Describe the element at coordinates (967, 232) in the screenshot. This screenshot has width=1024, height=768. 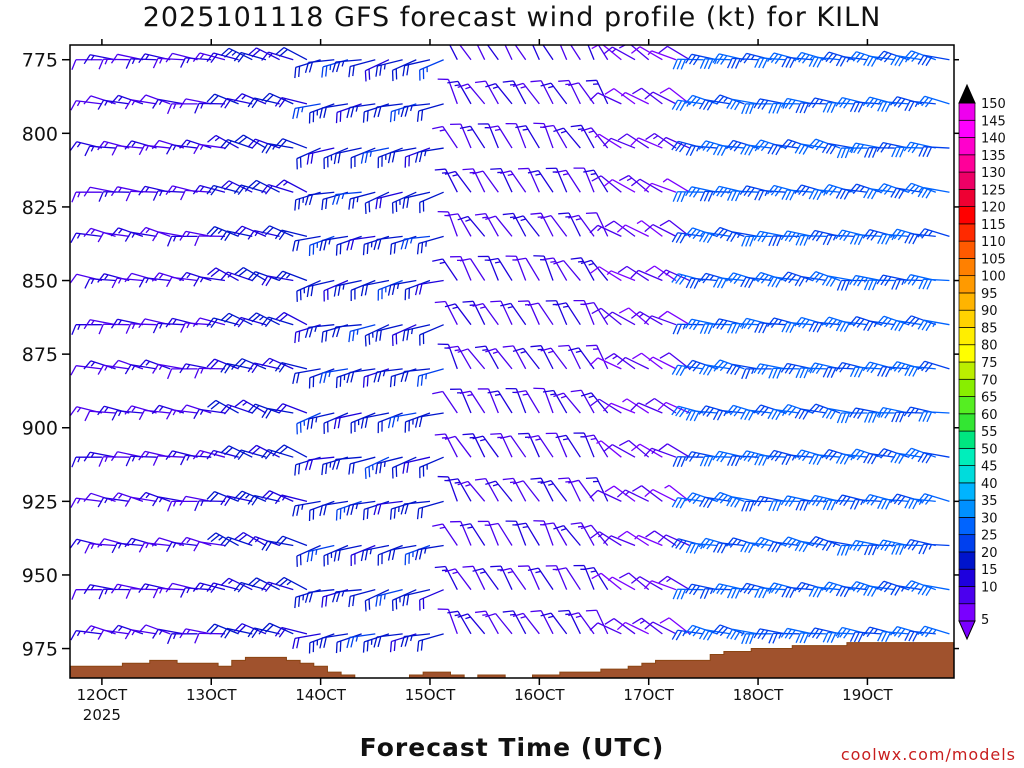
I see `colorbar-swatch` at that location.